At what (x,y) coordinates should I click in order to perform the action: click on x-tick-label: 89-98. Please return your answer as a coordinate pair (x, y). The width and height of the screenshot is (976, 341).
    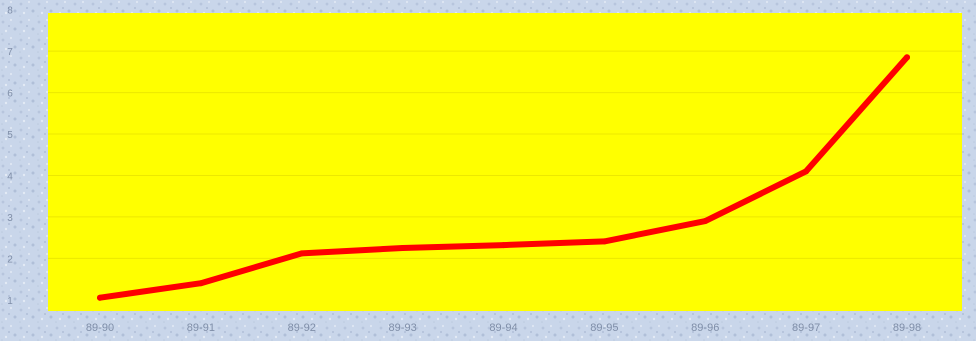
    Looking at the image, I should click on (907, 328).